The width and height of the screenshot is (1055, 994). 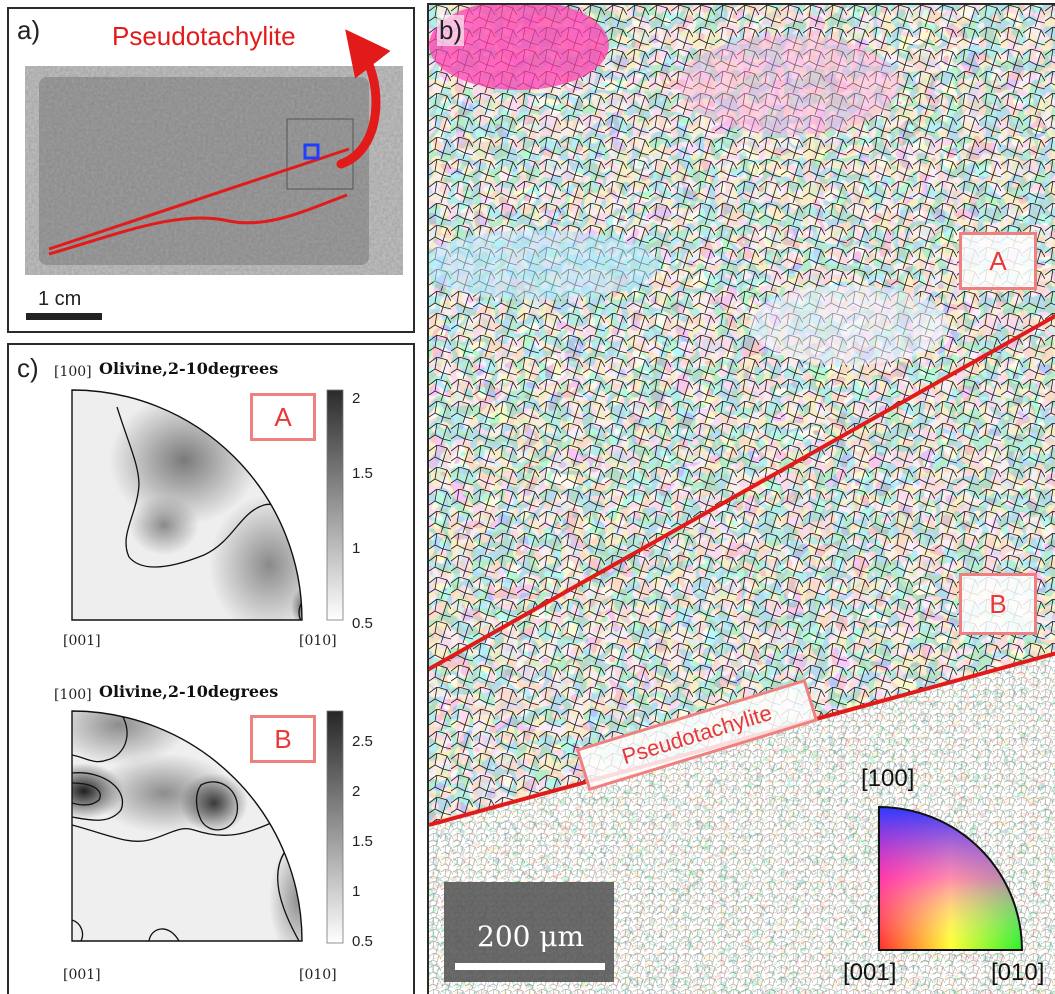 What do you see at coordinates (356, 398) in the screenshot?
I see `plot-a-cb-tick: 2` at bounding box center [356, 398].